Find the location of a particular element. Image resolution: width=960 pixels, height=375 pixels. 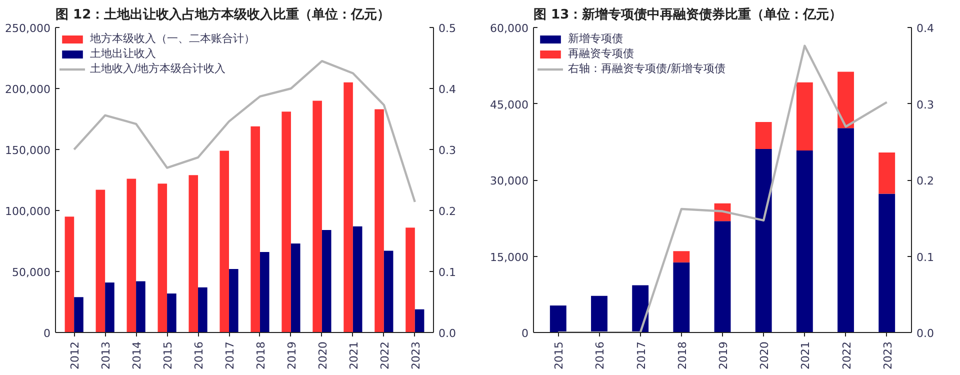

x-tick-label: 2013 is located at coordinates (106, 355).